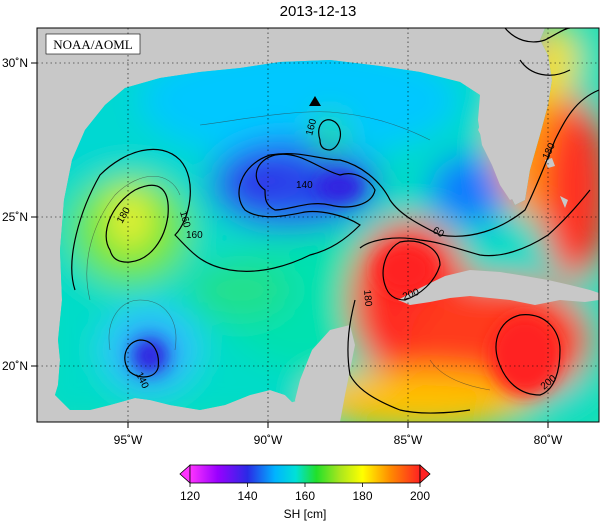  What do you see at coordinates (420, 496) in the screenshot?
I see `colorbar-tick-label: 200` at bounding box center [420, 496].